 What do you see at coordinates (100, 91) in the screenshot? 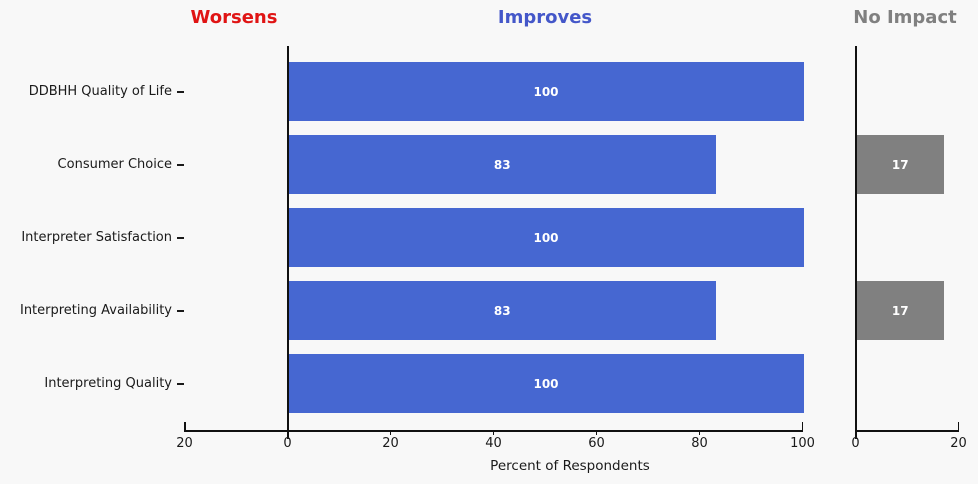
I see `category-label: DDBHH Quality of Life` at bounding box center [100, 91].